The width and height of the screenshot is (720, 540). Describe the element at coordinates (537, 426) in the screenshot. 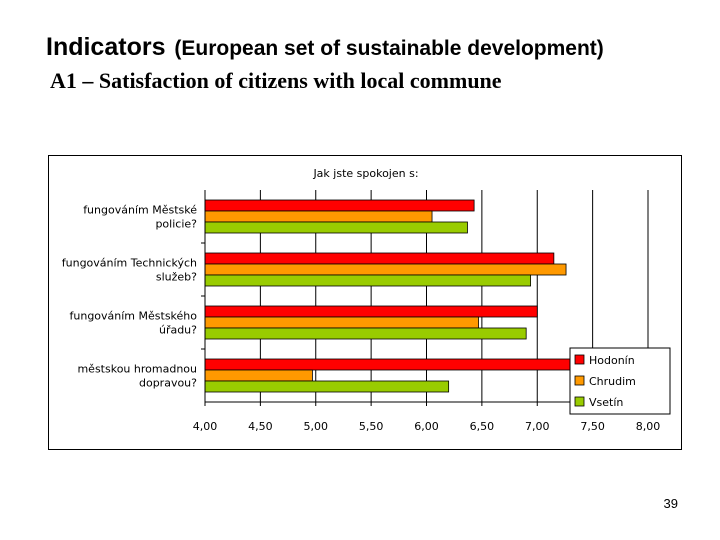

I see `x-tick-label: 7,00` at that location.